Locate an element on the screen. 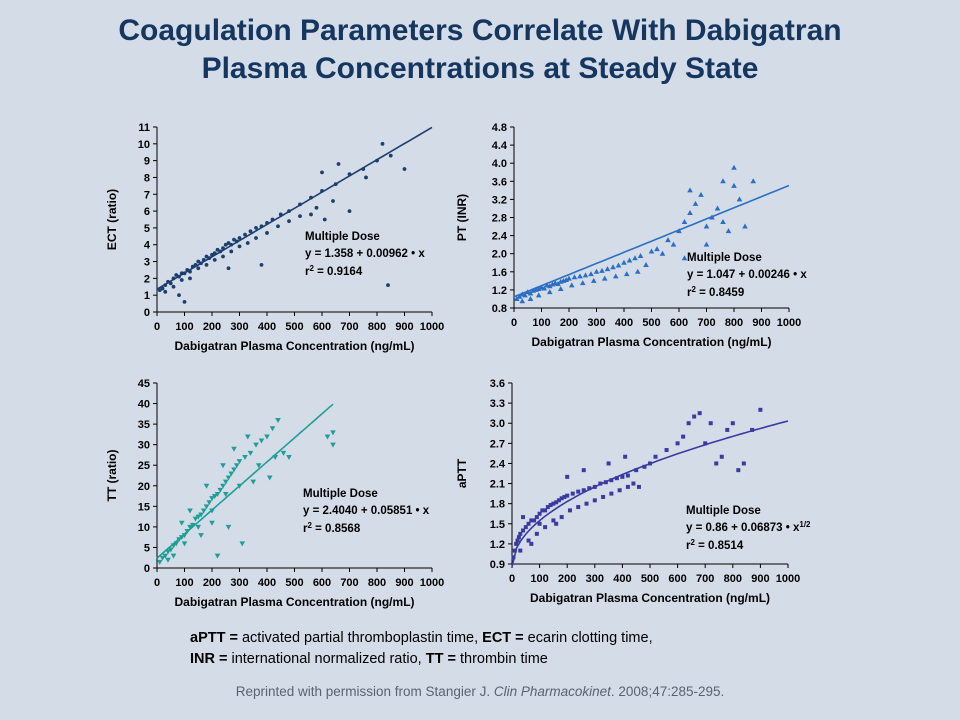 This screenshot has height=720, width=960. chart4-x-axis-label: Dabigatran Plasma Concentration (ng/mL) is located at coordinates (650, 598).